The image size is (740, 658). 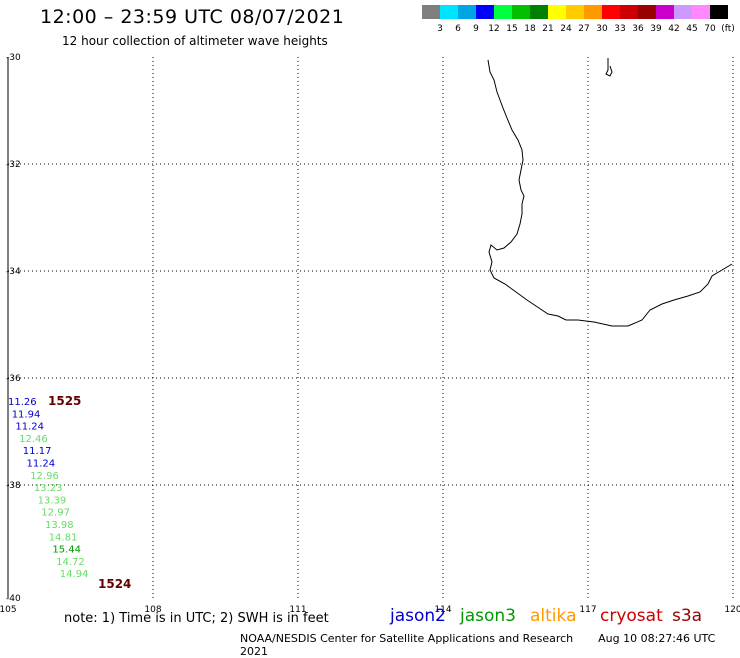 I want to click on color-scale-label: 15, so click(x=512, y=29).